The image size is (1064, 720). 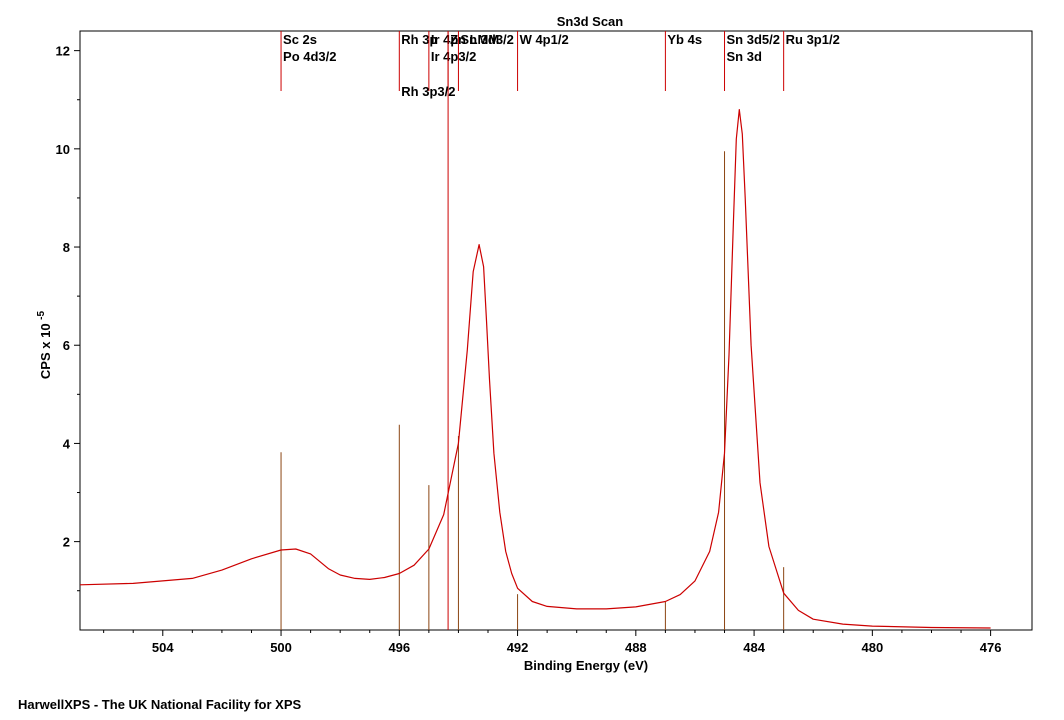 I want to click on x-tick-label: 488, so click(x=636, y=647).